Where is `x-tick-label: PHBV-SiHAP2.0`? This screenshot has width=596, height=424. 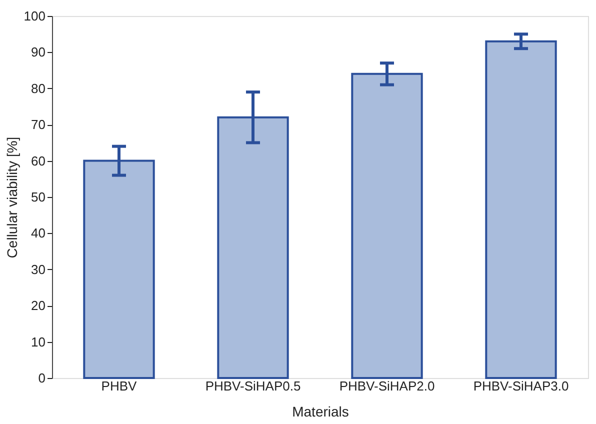
x-tick-label: PHBV-SiHAP2.0 is located at coordinates (387, 386).